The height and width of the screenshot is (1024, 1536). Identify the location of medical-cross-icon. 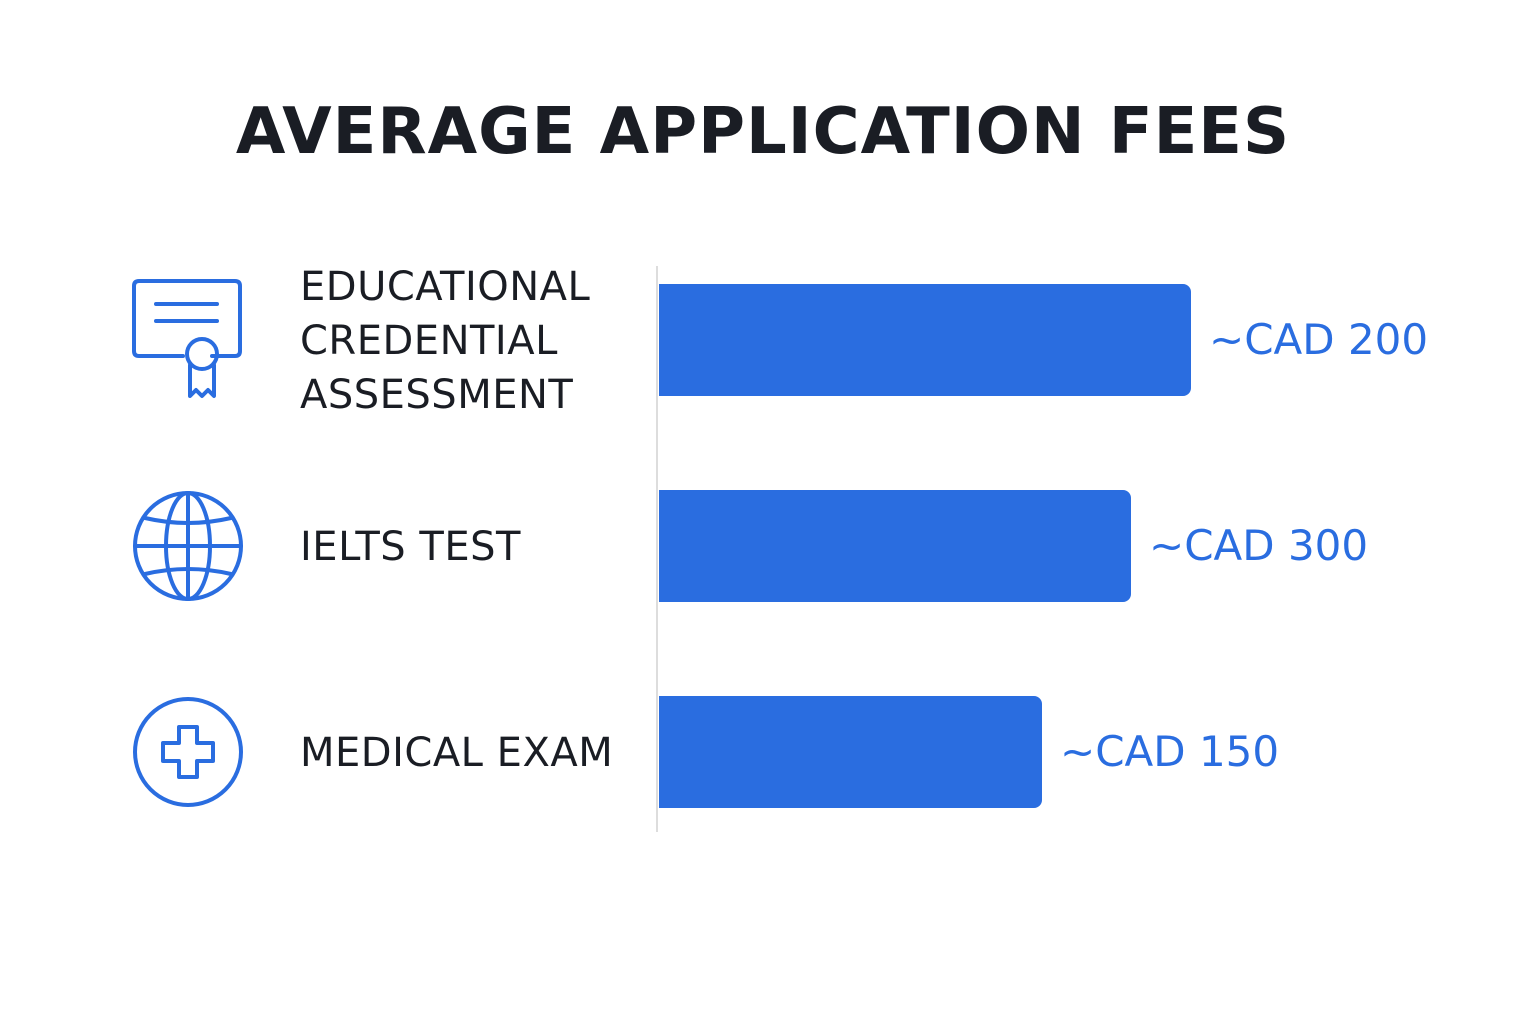
(188, 752).